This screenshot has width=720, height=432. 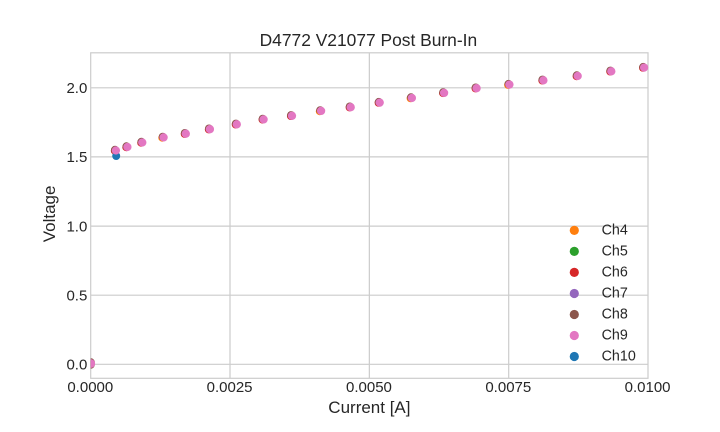 What do you see at coordinates (615, 293) in the screenshot?
I see `svg-text: Ch7` at bounding box center [615, 293].